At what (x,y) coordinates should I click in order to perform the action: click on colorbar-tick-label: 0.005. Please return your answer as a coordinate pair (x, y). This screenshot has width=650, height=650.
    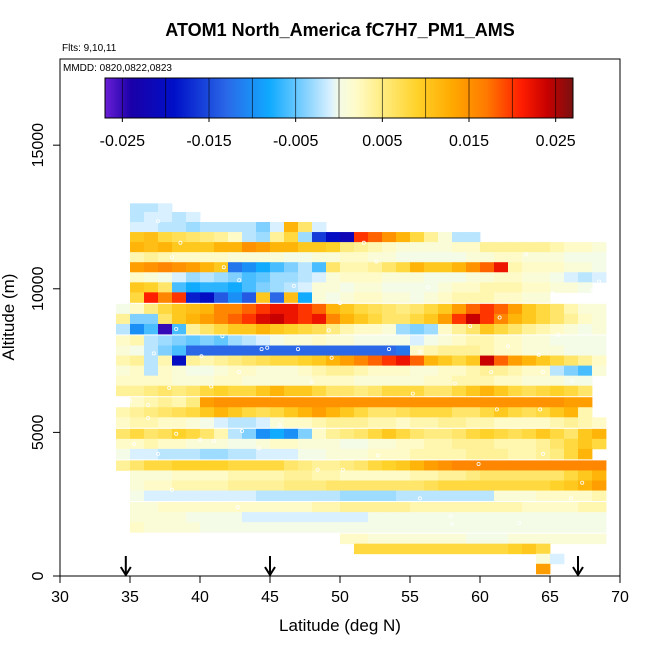
    Looking at the image, I should click on (382, 141).